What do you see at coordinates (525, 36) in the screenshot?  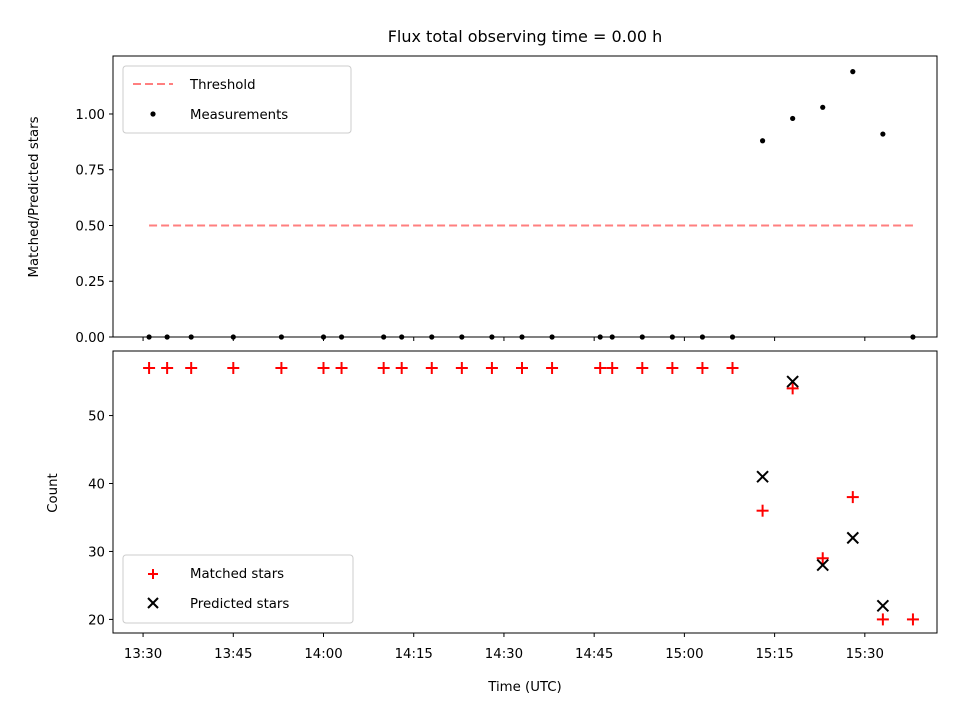 I see `top-panel-title: Flux total observing time = 0.00 h` at bounding box center [525, 36].